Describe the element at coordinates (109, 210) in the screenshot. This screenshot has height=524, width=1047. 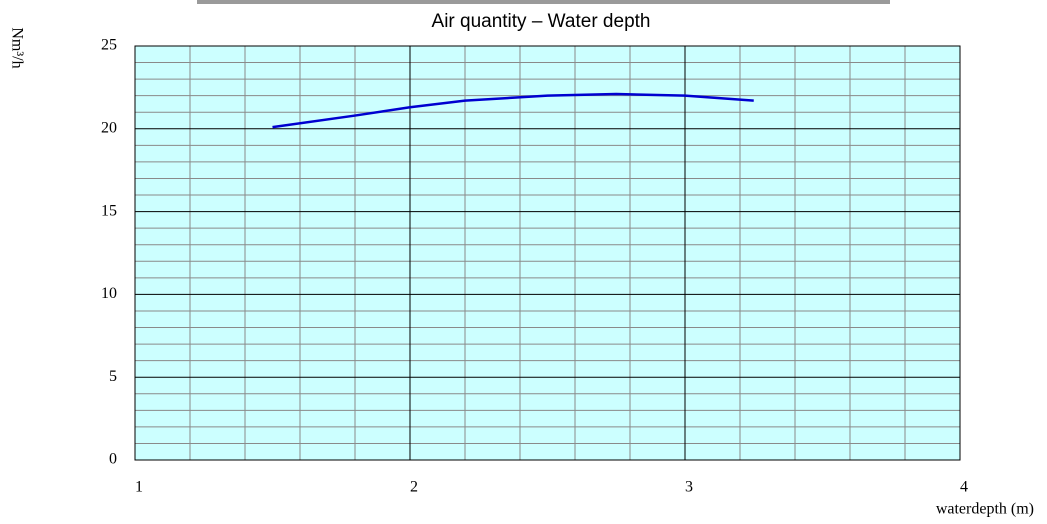
I see `y-tick-label: 15` at that location.